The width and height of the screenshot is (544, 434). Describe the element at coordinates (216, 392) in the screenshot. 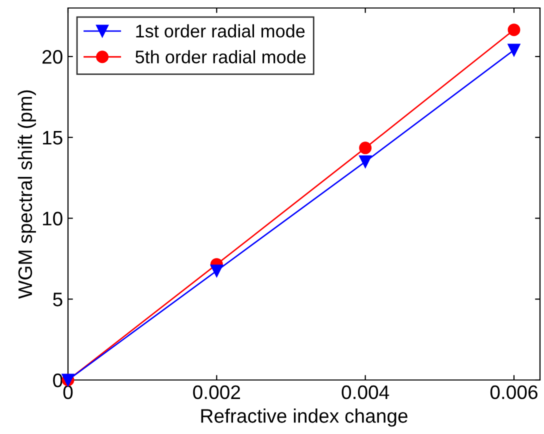

I see `x-tick-label: 0.002` at that location.